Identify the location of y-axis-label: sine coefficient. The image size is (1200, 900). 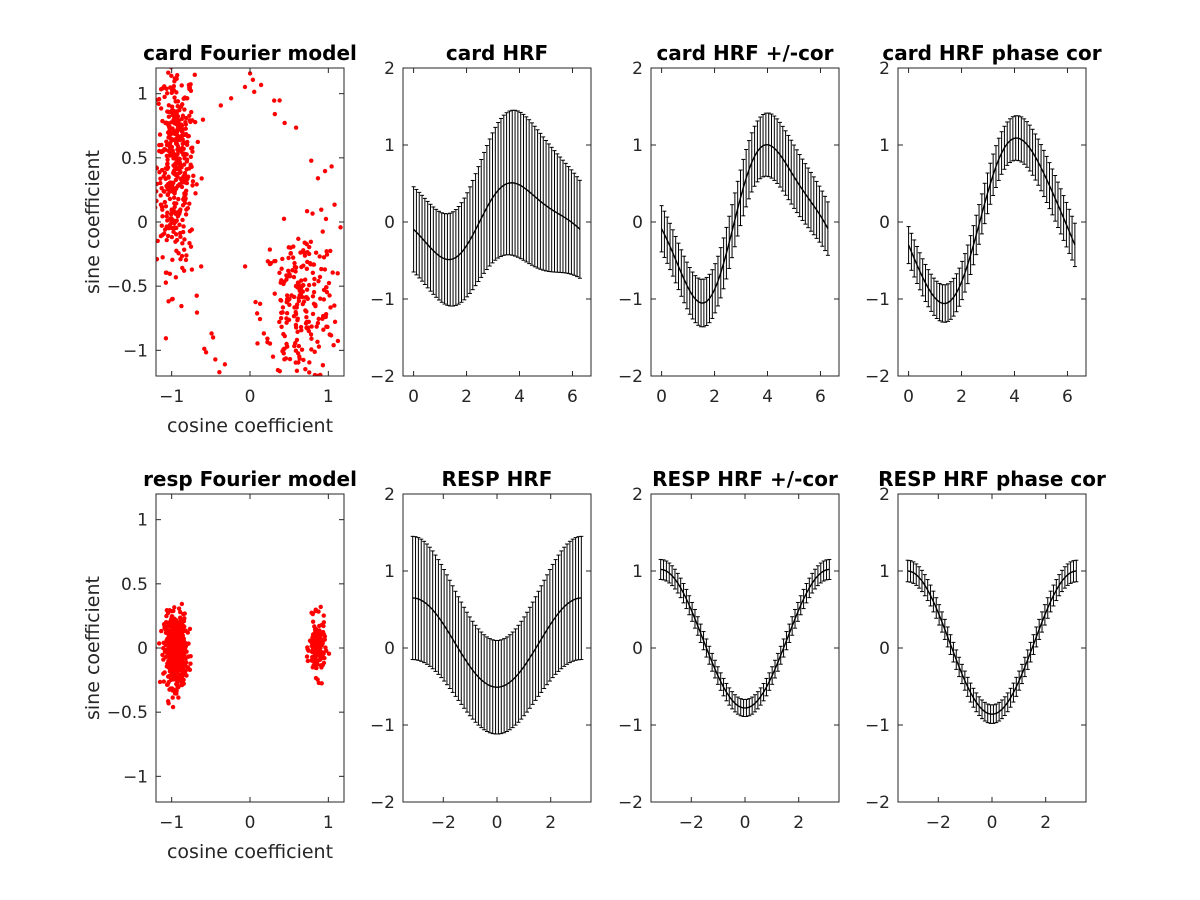
(93, 648).